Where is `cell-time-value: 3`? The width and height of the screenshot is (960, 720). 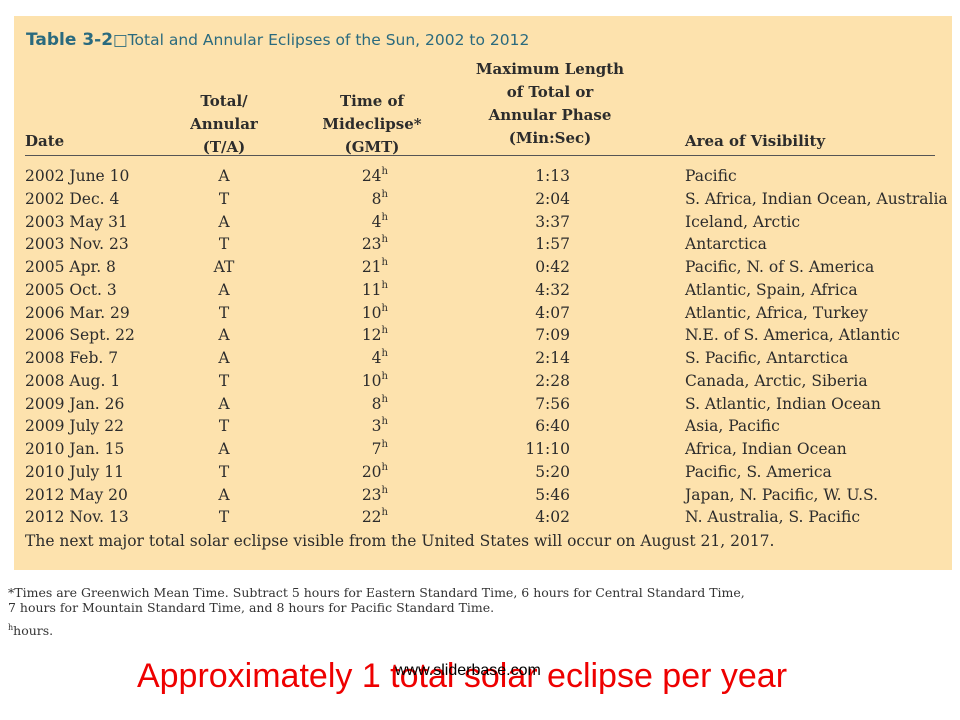
cell-time-value: 3 is located at coordinates (376, 426).